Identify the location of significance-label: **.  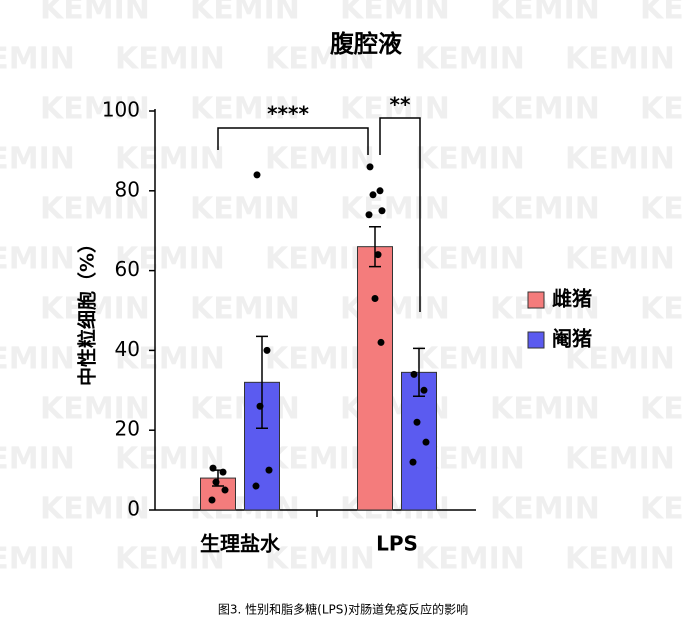
(400, 105).